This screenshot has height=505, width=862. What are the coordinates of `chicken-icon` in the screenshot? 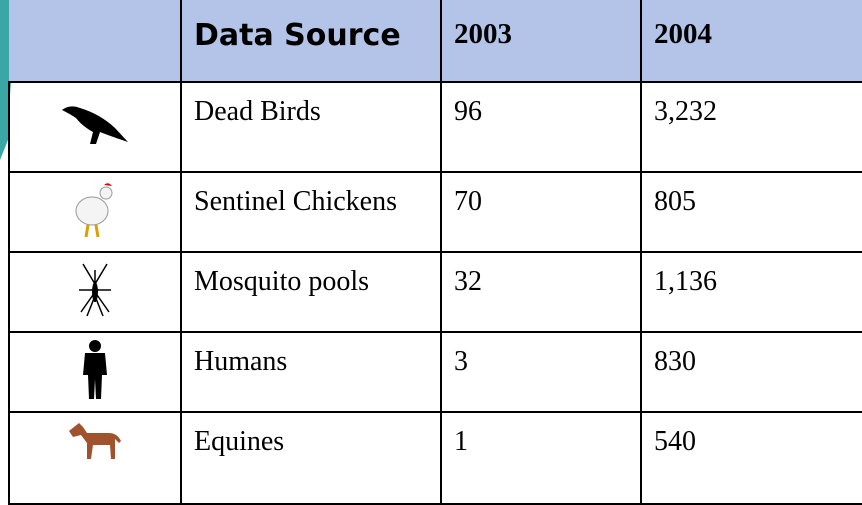 It's located at (94, 209).